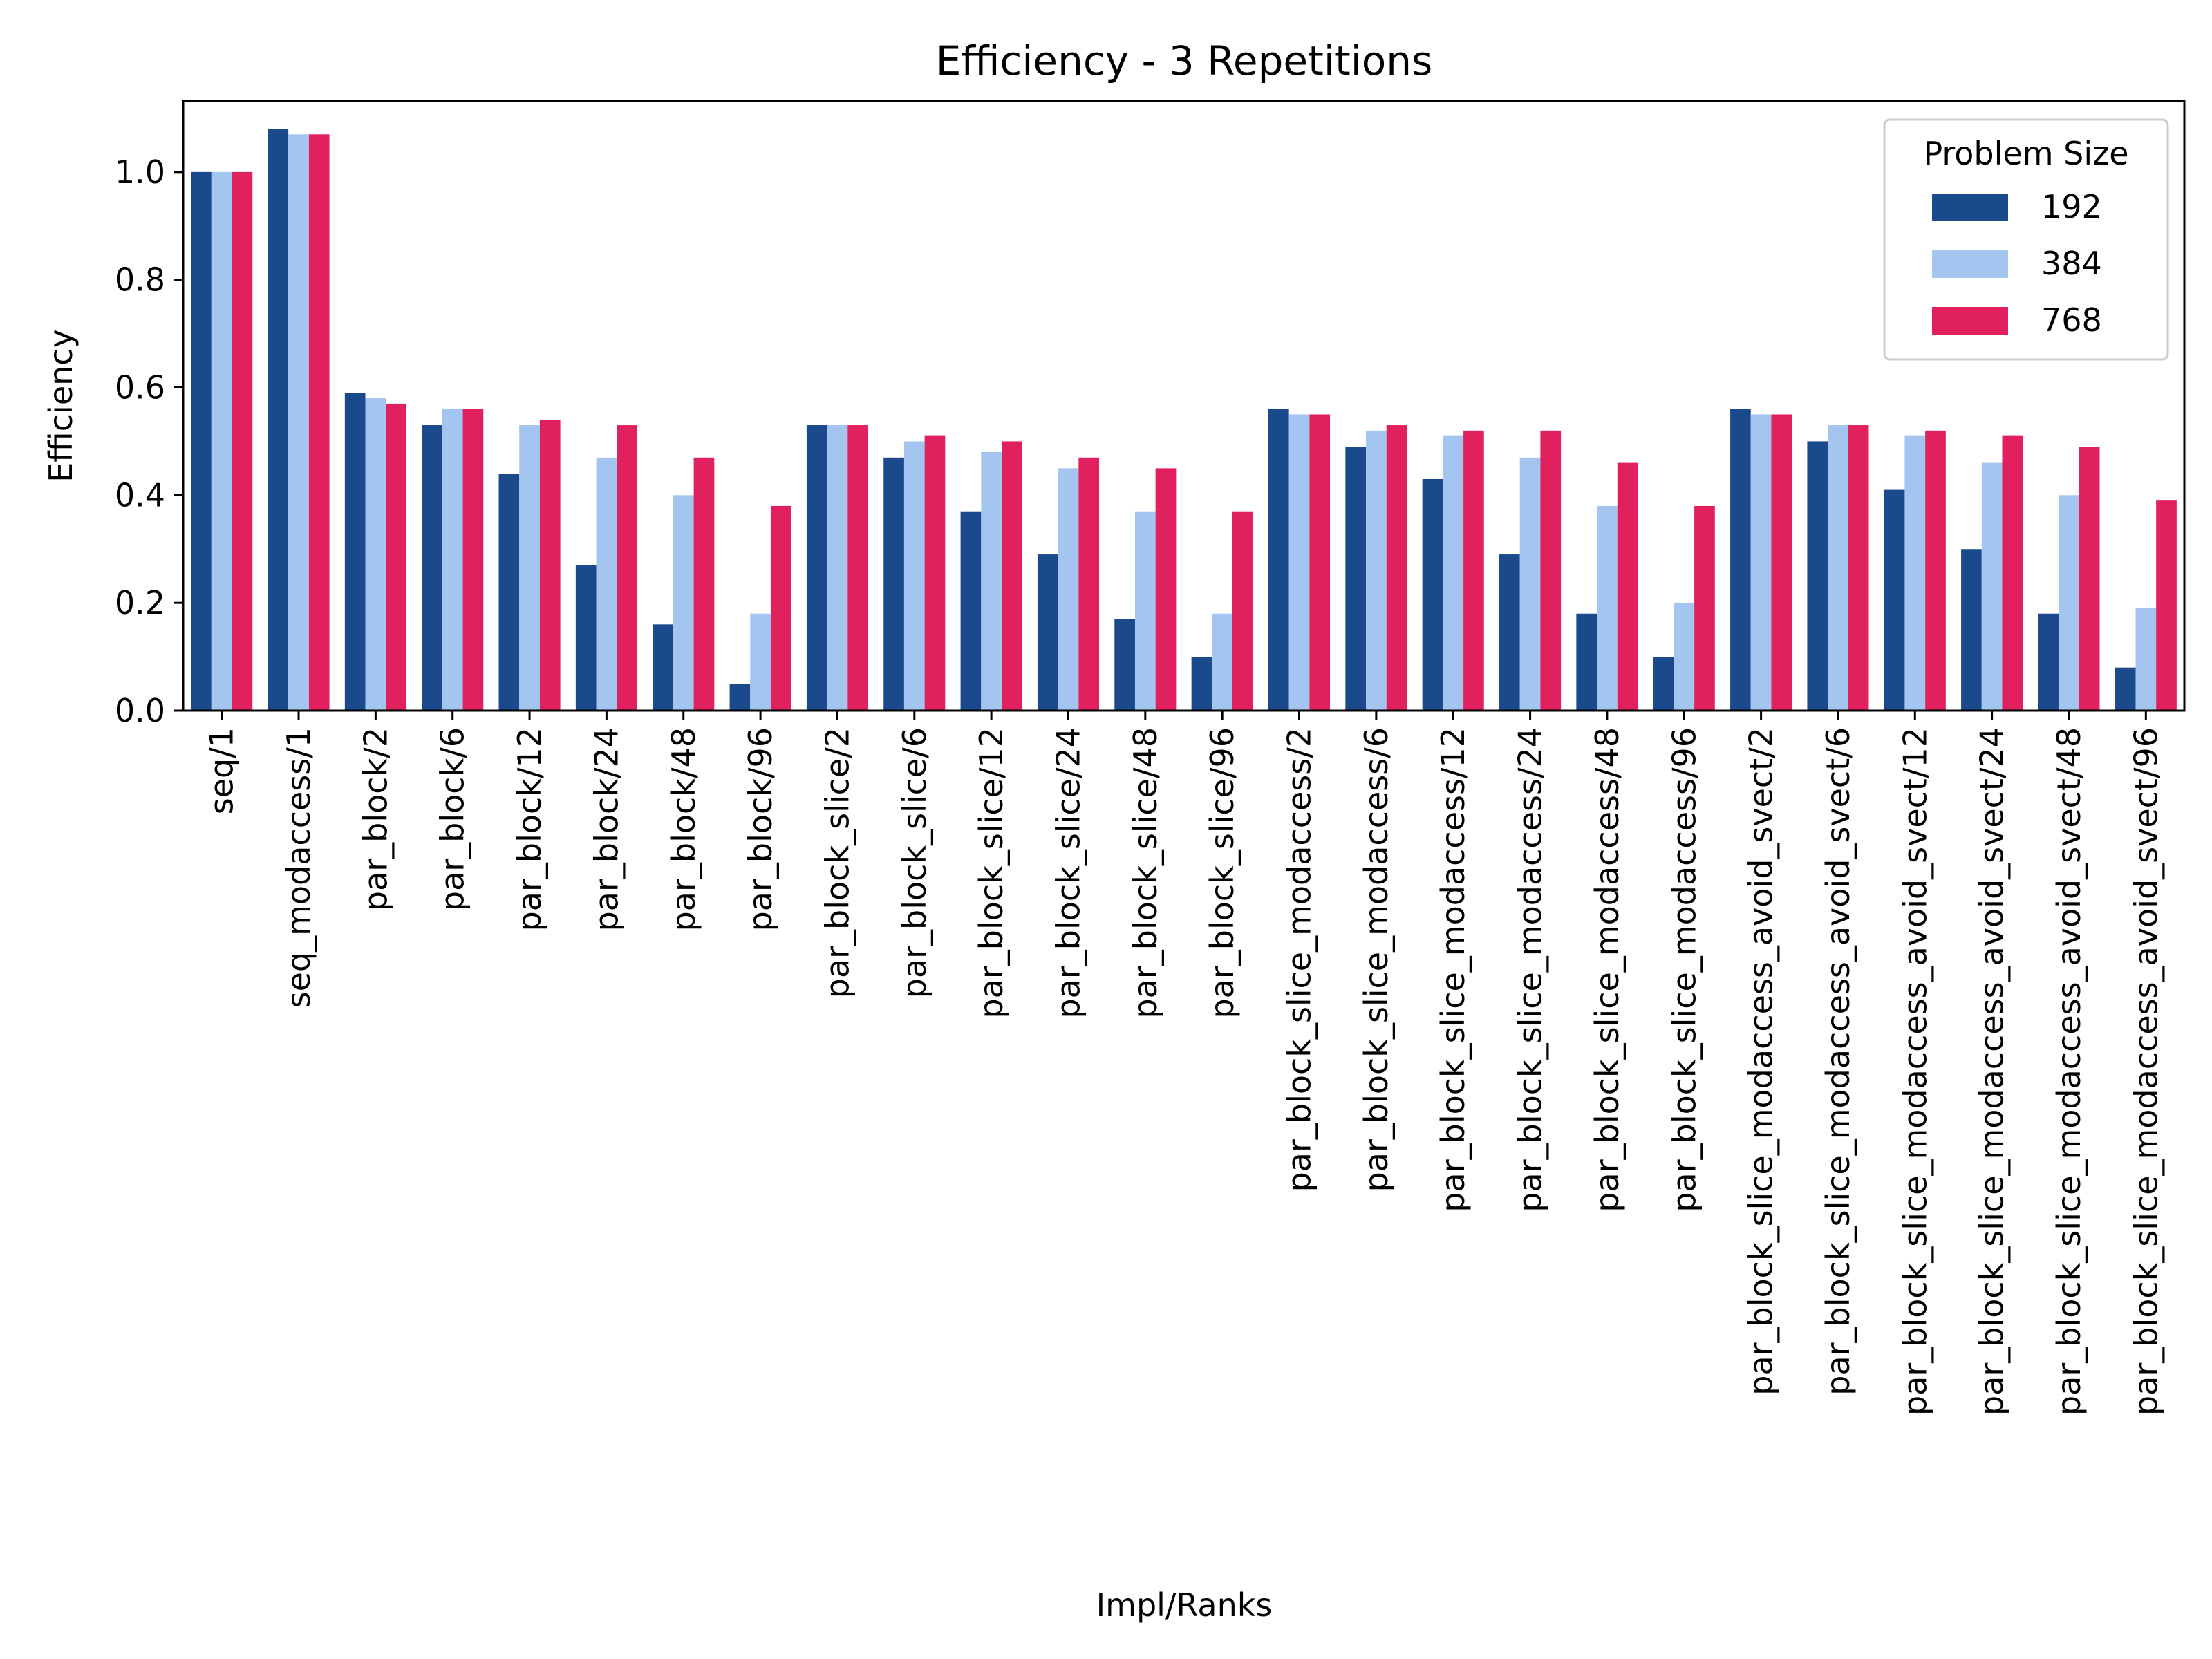  I want to click on bar-768-seq/1, so click(242, 441).